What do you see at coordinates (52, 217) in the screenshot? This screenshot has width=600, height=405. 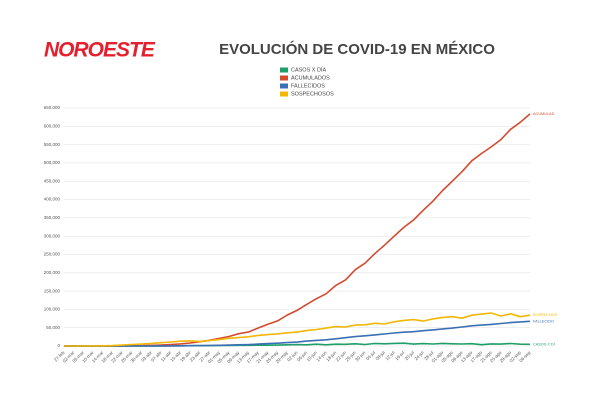 I see `y-tick-label: 350,000` at bounding box center [52, 217].